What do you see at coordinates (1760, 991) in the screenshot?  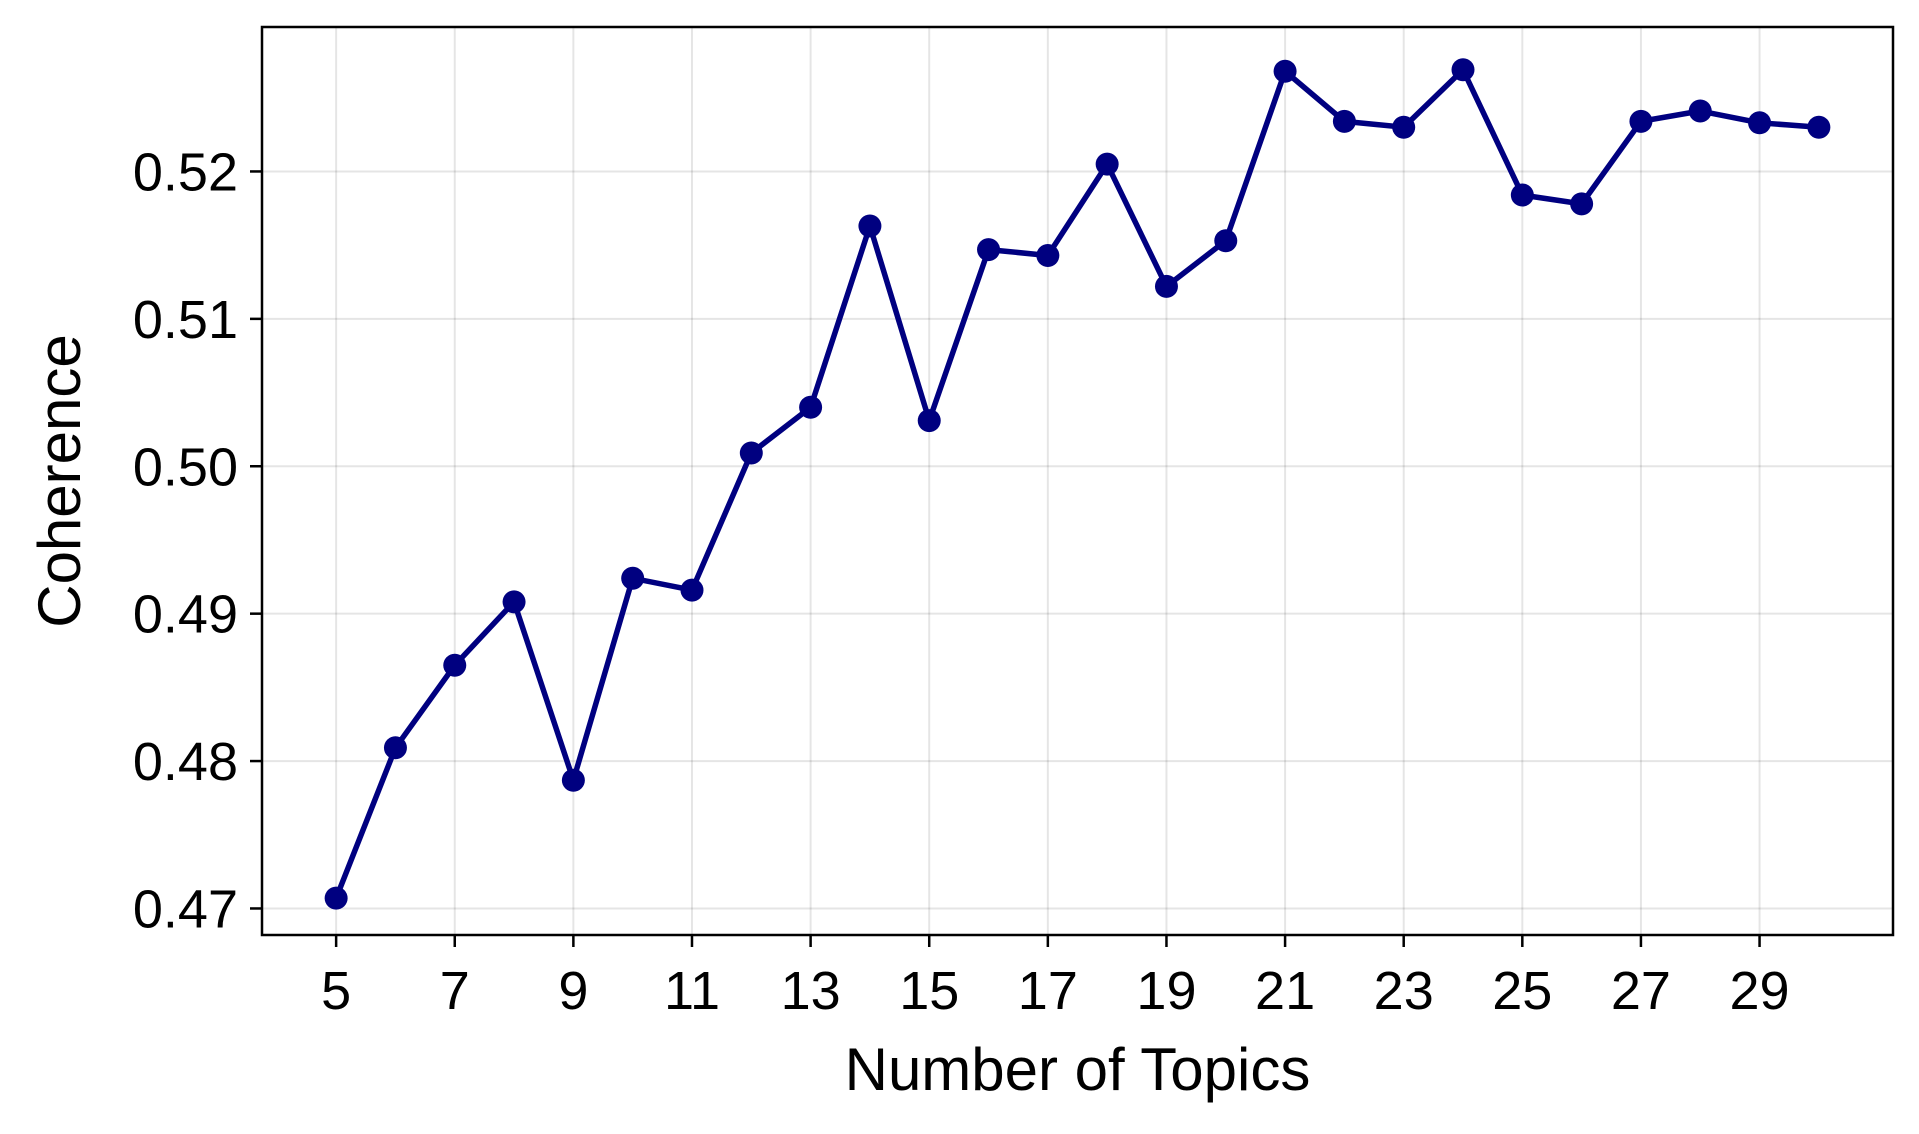 I see `x-tick-label: 29` at bounding box center [1760, 991].